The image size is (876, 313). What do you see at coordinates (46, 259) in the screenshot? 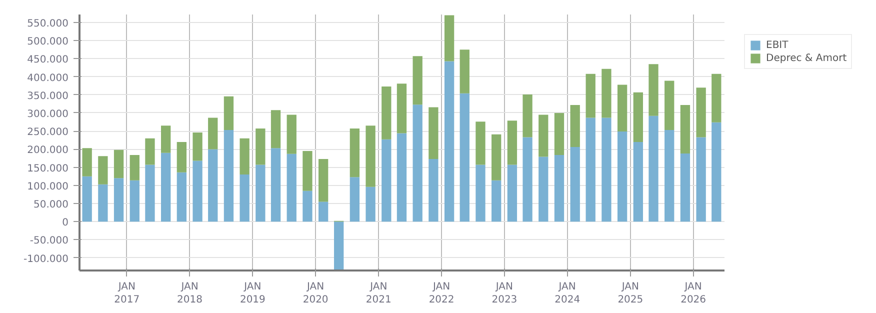
I see `y-tick-label: -100.000` at bounding box center [46, 259].